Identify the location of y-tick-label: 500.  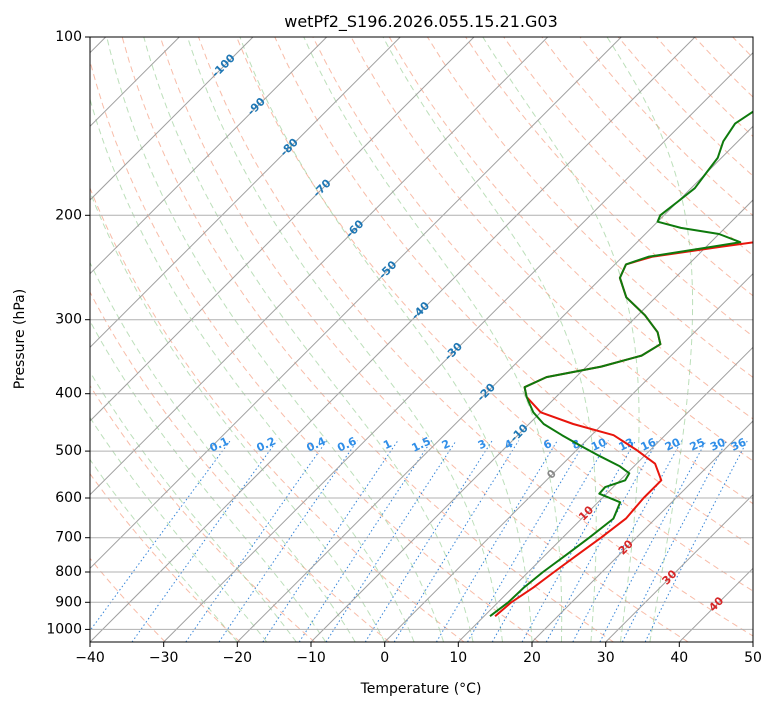
(68, 451).